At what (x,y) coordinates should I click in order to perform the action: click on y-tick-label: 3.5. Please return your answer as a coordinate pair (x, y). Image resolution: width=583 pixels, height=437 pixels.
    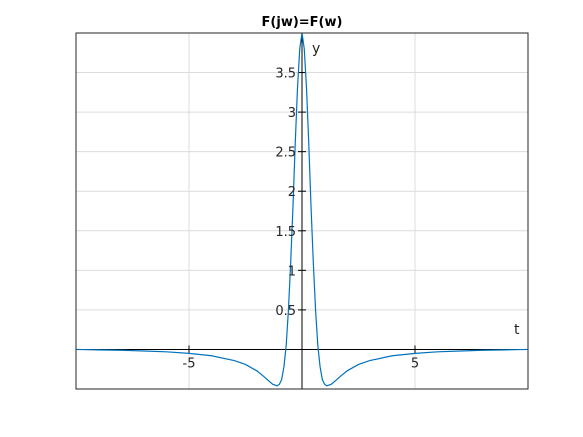
    Looking at the image, I should click on (285, 74).